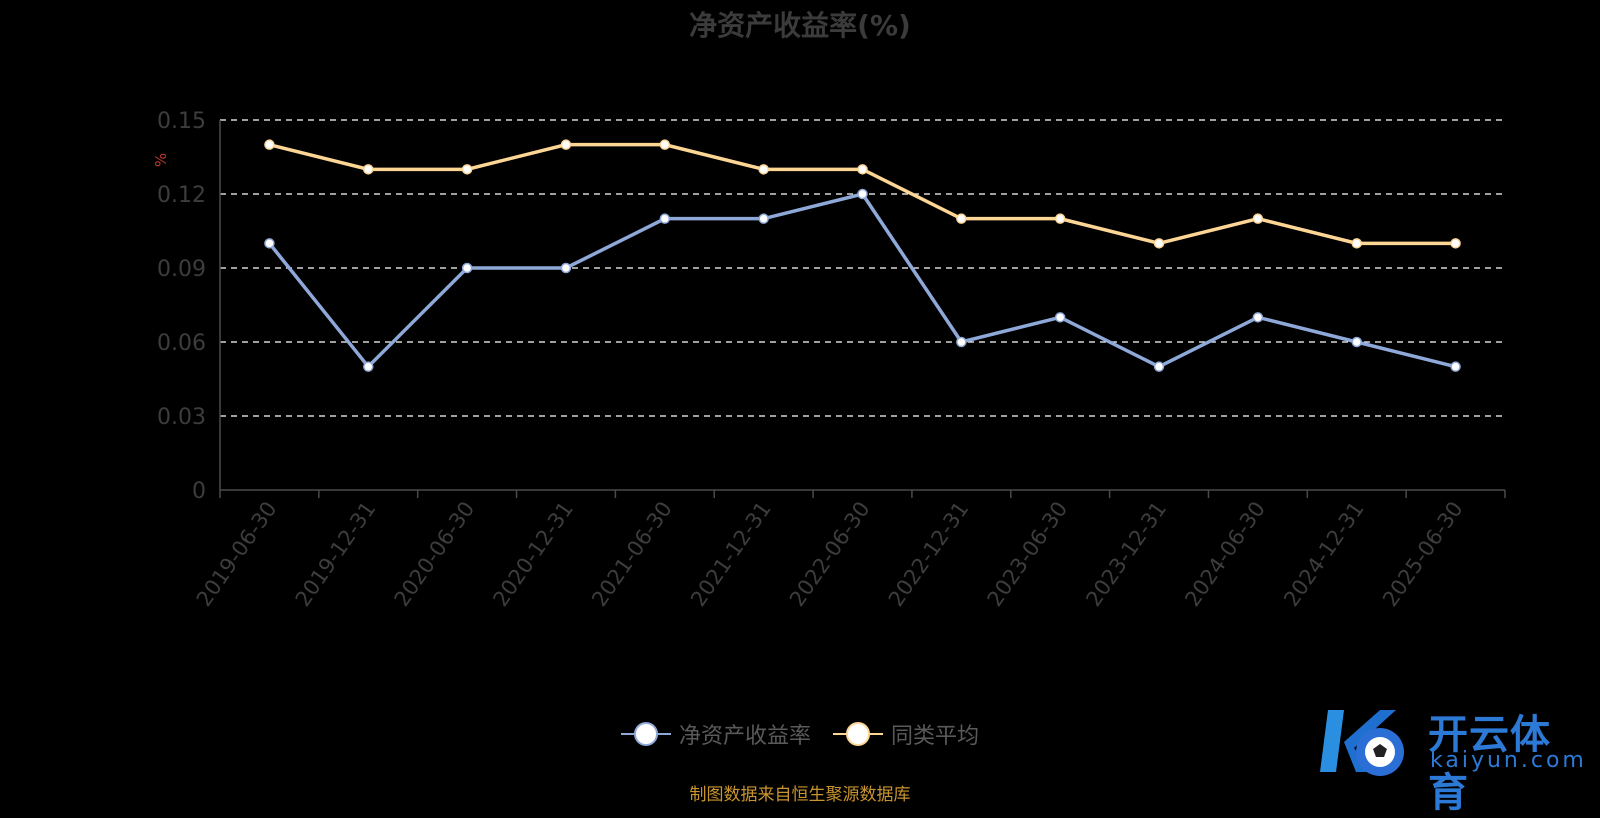  What do you see at coordinates (237, 554) in the screenshot?
I see `x-tick-label: 2019-06-30` at bounding box center [237, 554].